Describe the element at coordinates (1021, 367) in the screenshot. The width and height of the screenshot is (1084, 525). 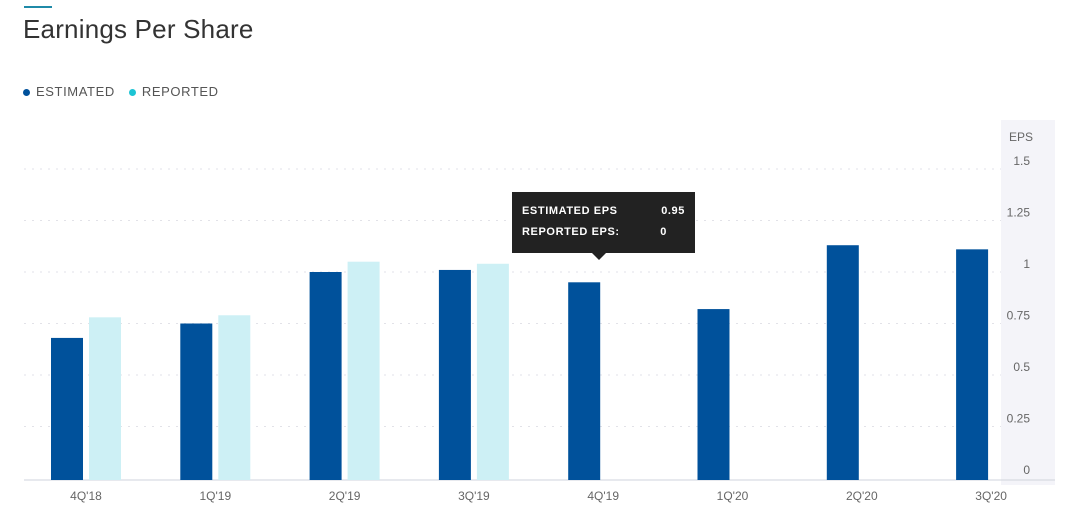
I see `y-tick-label: 0.5` at that location.